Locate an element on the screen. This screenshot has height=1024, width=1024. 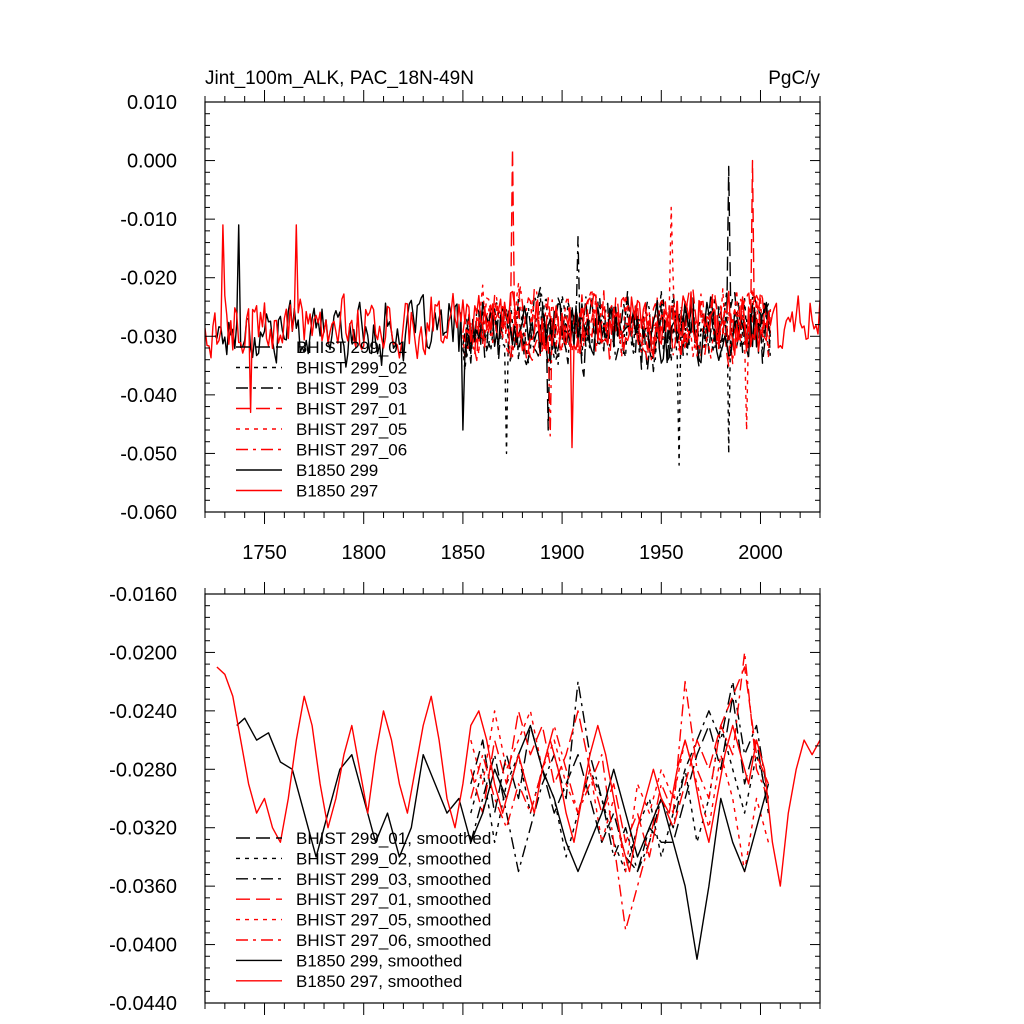
top-panel-units: PgC/y is located at coordinates (794, 78).